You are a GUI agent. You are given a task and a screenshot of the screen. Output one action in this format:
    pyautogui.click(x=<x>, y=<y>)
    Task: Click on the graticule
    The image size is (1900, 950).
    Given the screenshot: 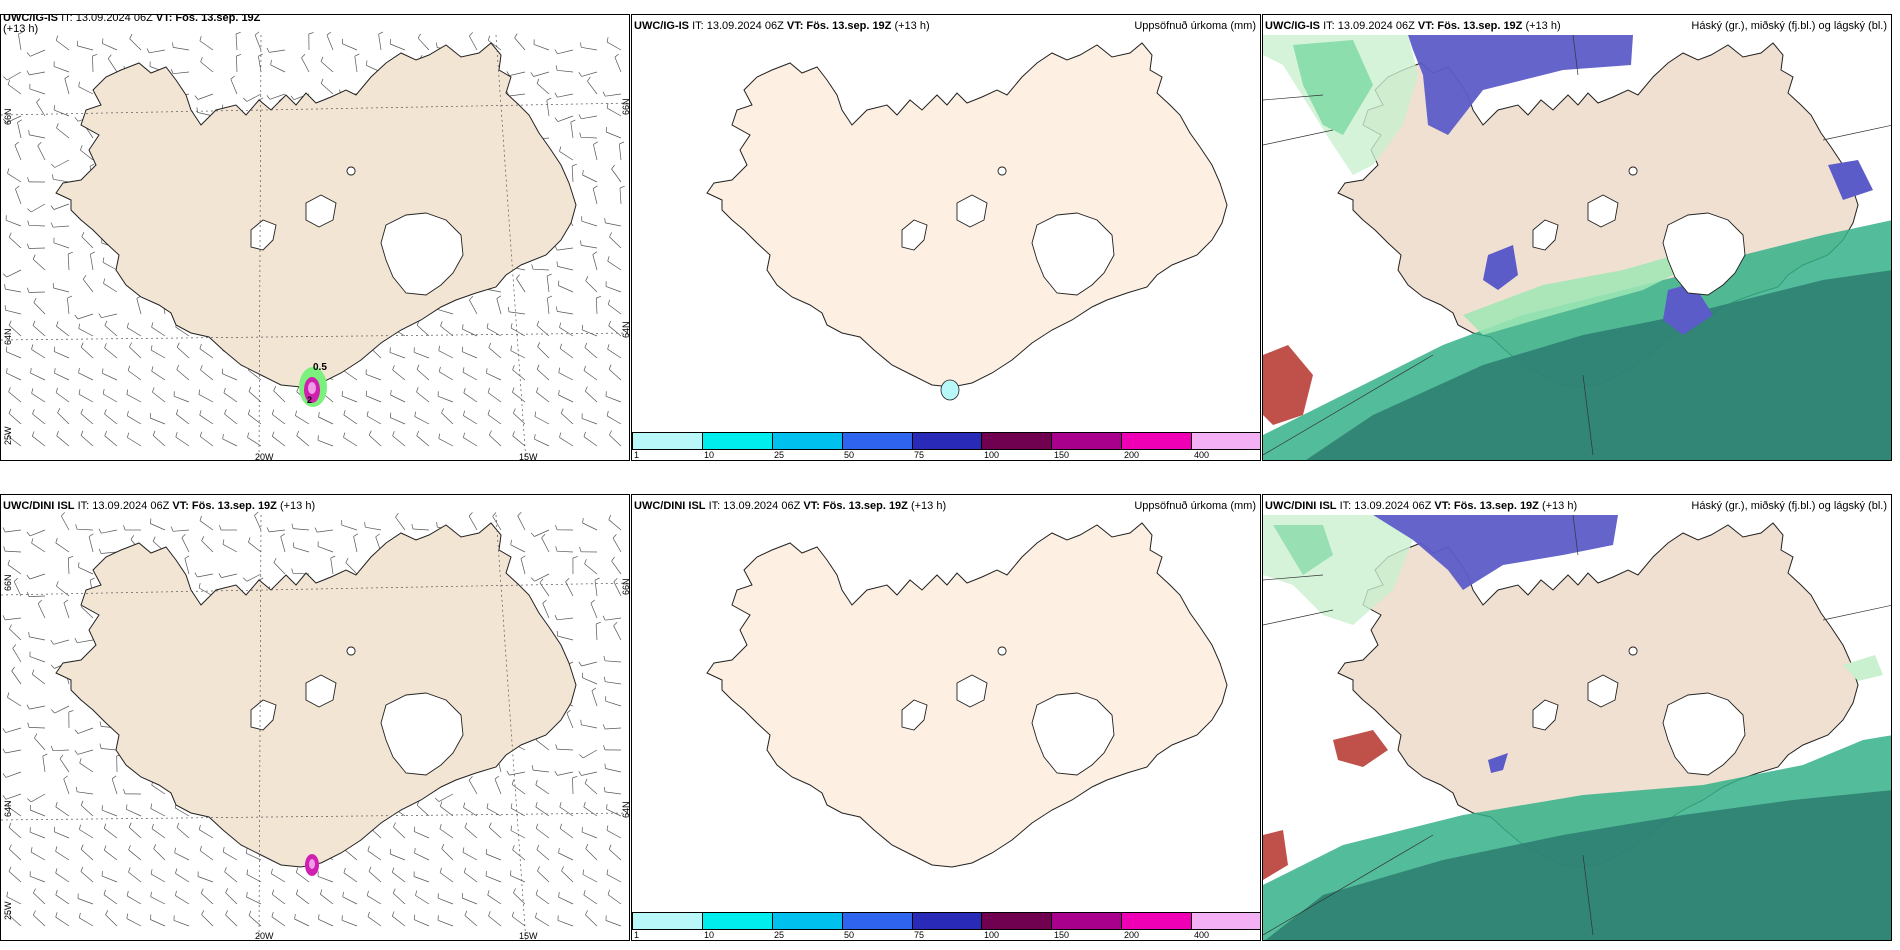 What is the action you would take?
    pyautogui.click(x=1577, y=245)
    